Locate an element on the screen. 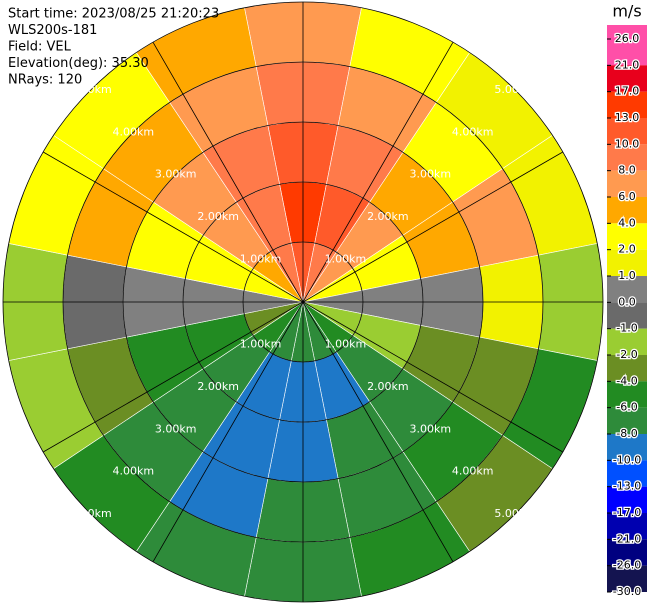  colorbar-label: -10.0 is located at coordinates (627, 459).